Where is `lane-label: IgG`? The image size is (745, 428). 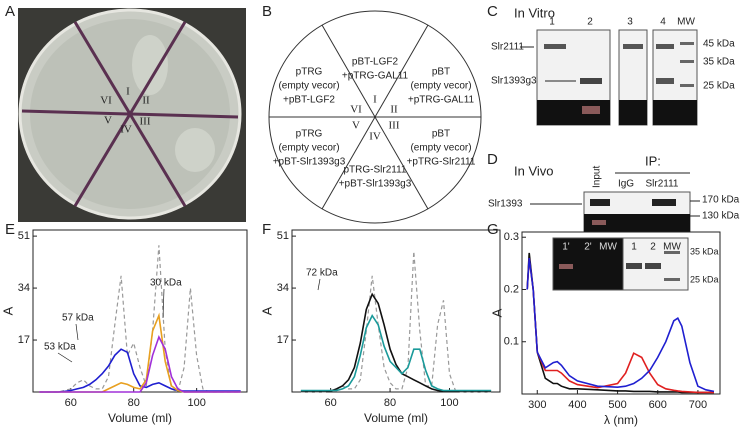
lane-label: IgG is located at coordinates (626, 184).